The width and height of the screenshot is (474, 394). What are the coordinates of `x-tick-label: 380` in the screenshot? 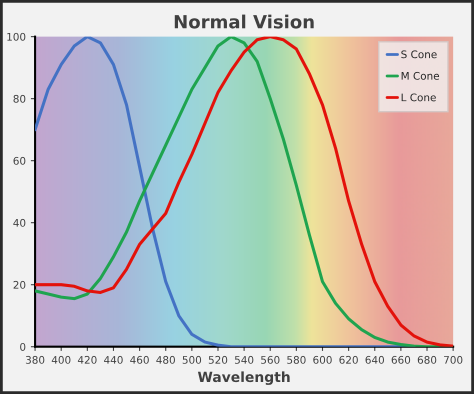 It's located at (35, 360).